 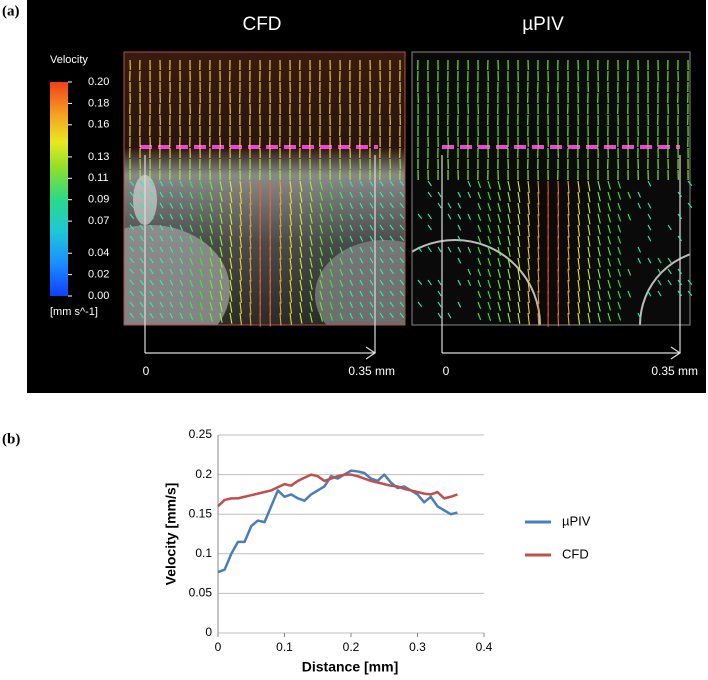 I want to click on colorbar-tick-label: 0.00, so click(x=98, y=296).